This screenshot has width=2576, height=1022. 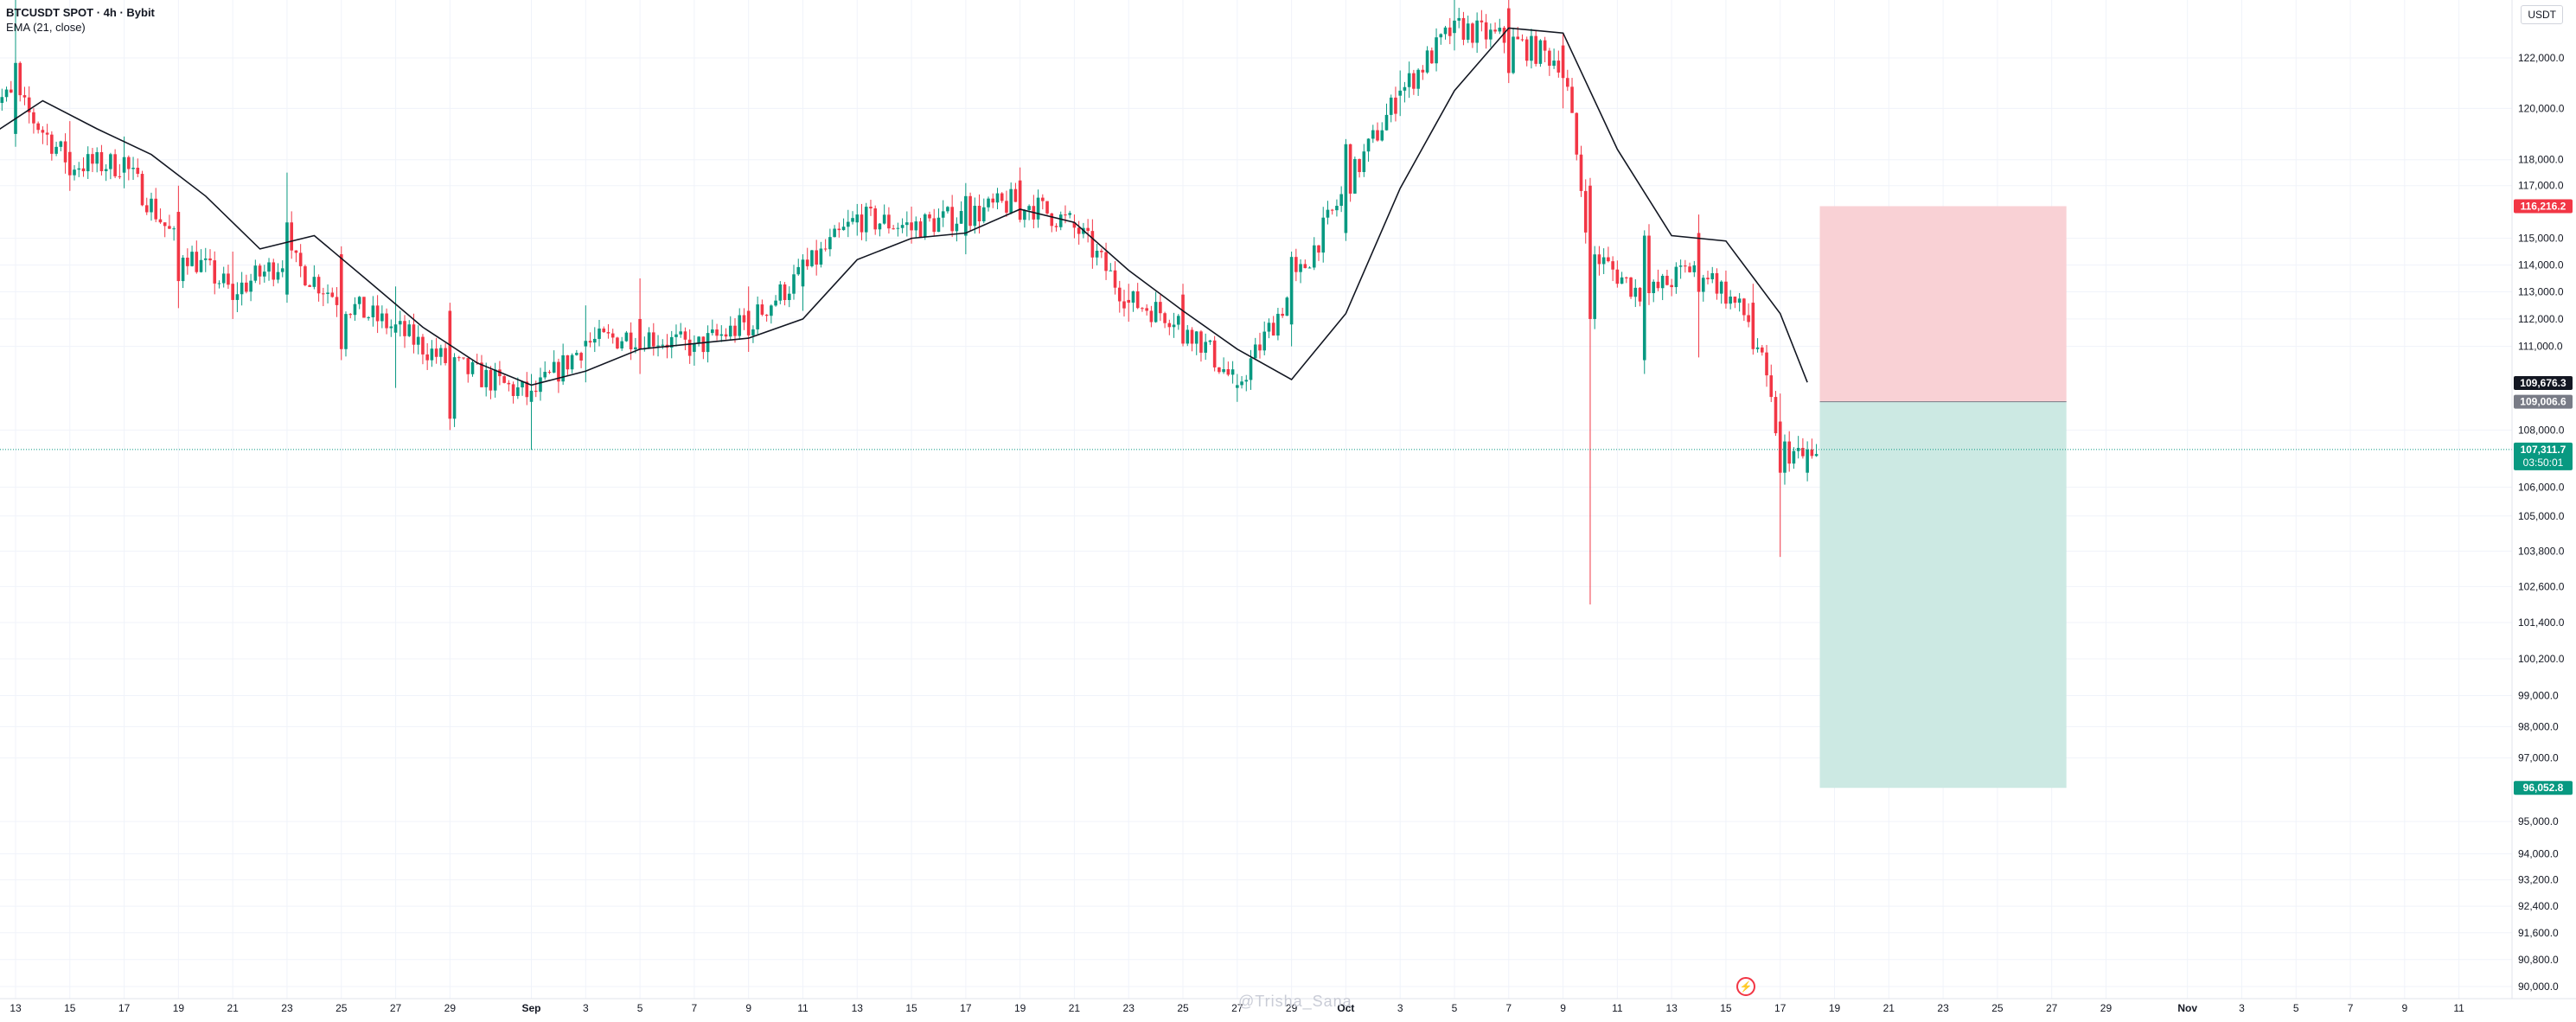 What do you see at coordinates (1889, 1008) in the screenshot?
I see `time-tick-label: 21` at bounding box center [1889, 1008].